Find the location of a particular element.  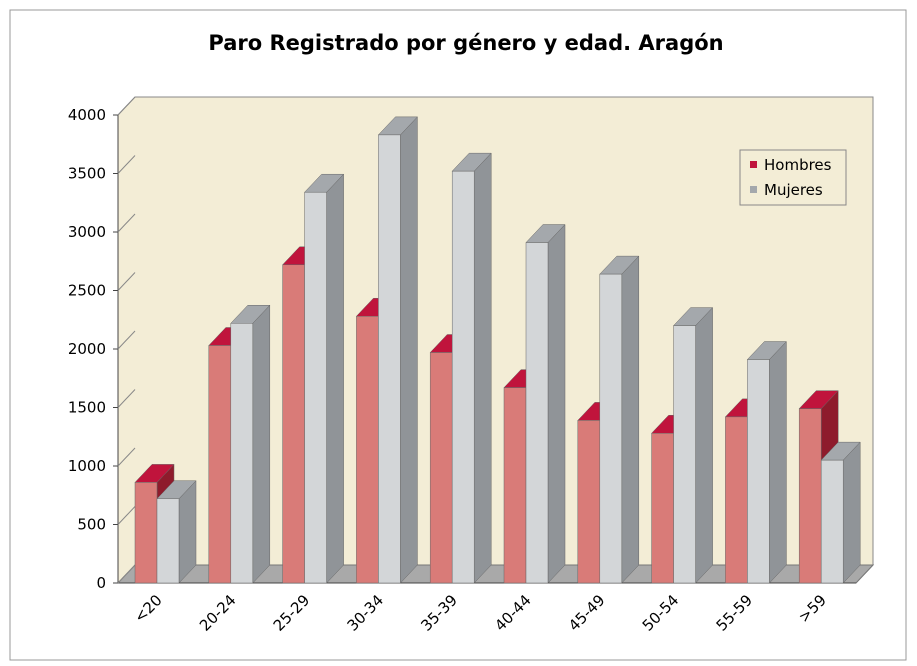

legend-label: Hombres is located at coordinates (798, 165).